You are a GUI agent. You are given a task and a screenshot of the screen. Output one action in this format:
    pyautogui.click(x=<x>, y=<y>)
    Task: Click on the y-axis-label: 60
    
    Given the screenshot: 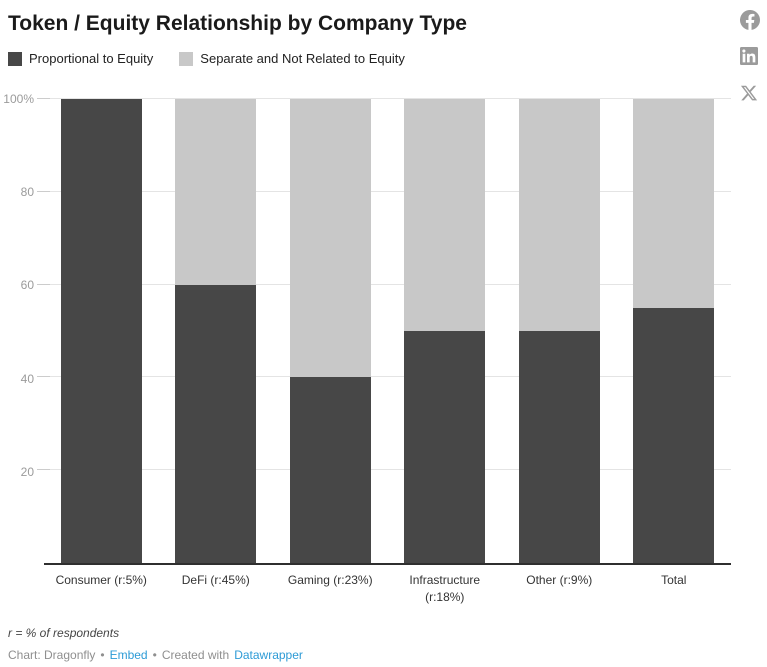 What is the action you would take?
    pyautogui.click(x=27, y=285)
    